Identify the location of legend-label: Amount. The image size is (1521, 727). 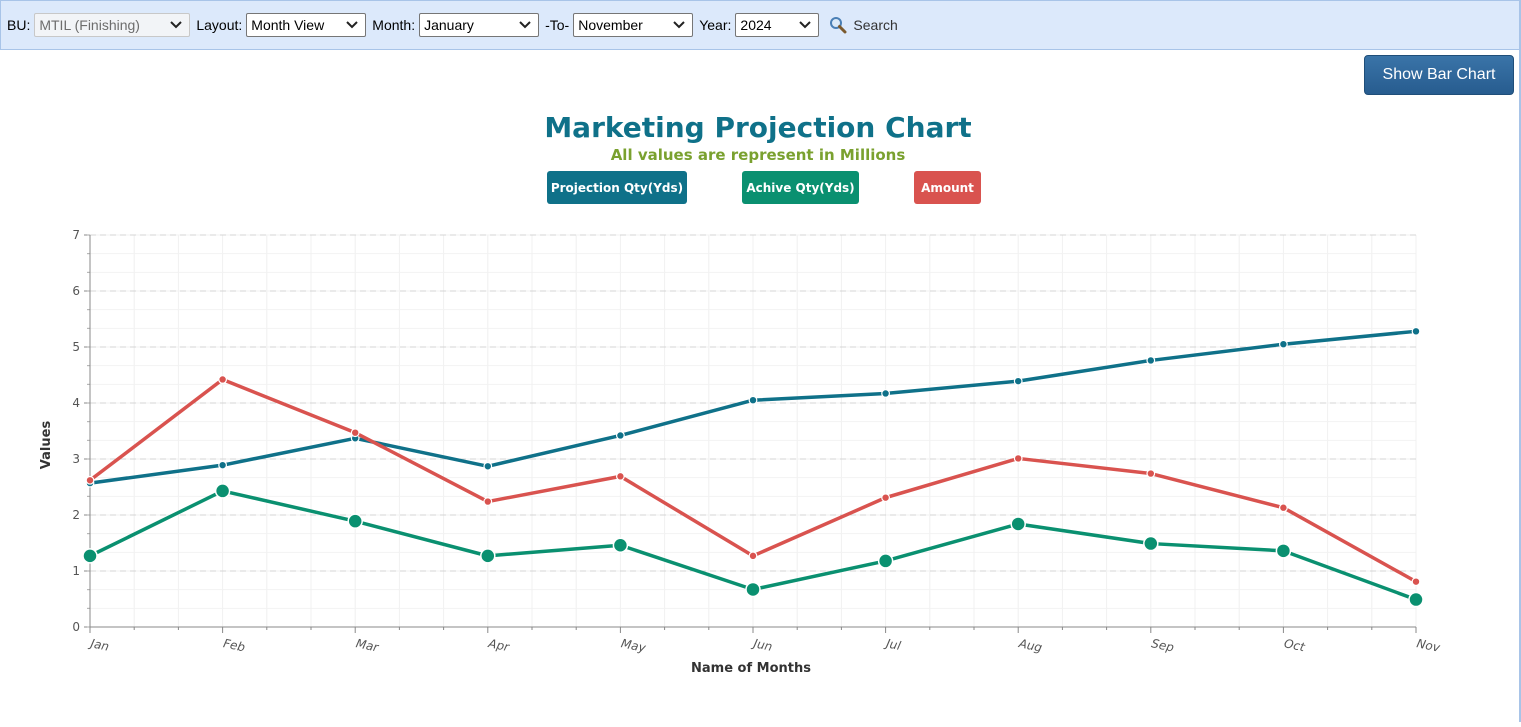
(947, 188).